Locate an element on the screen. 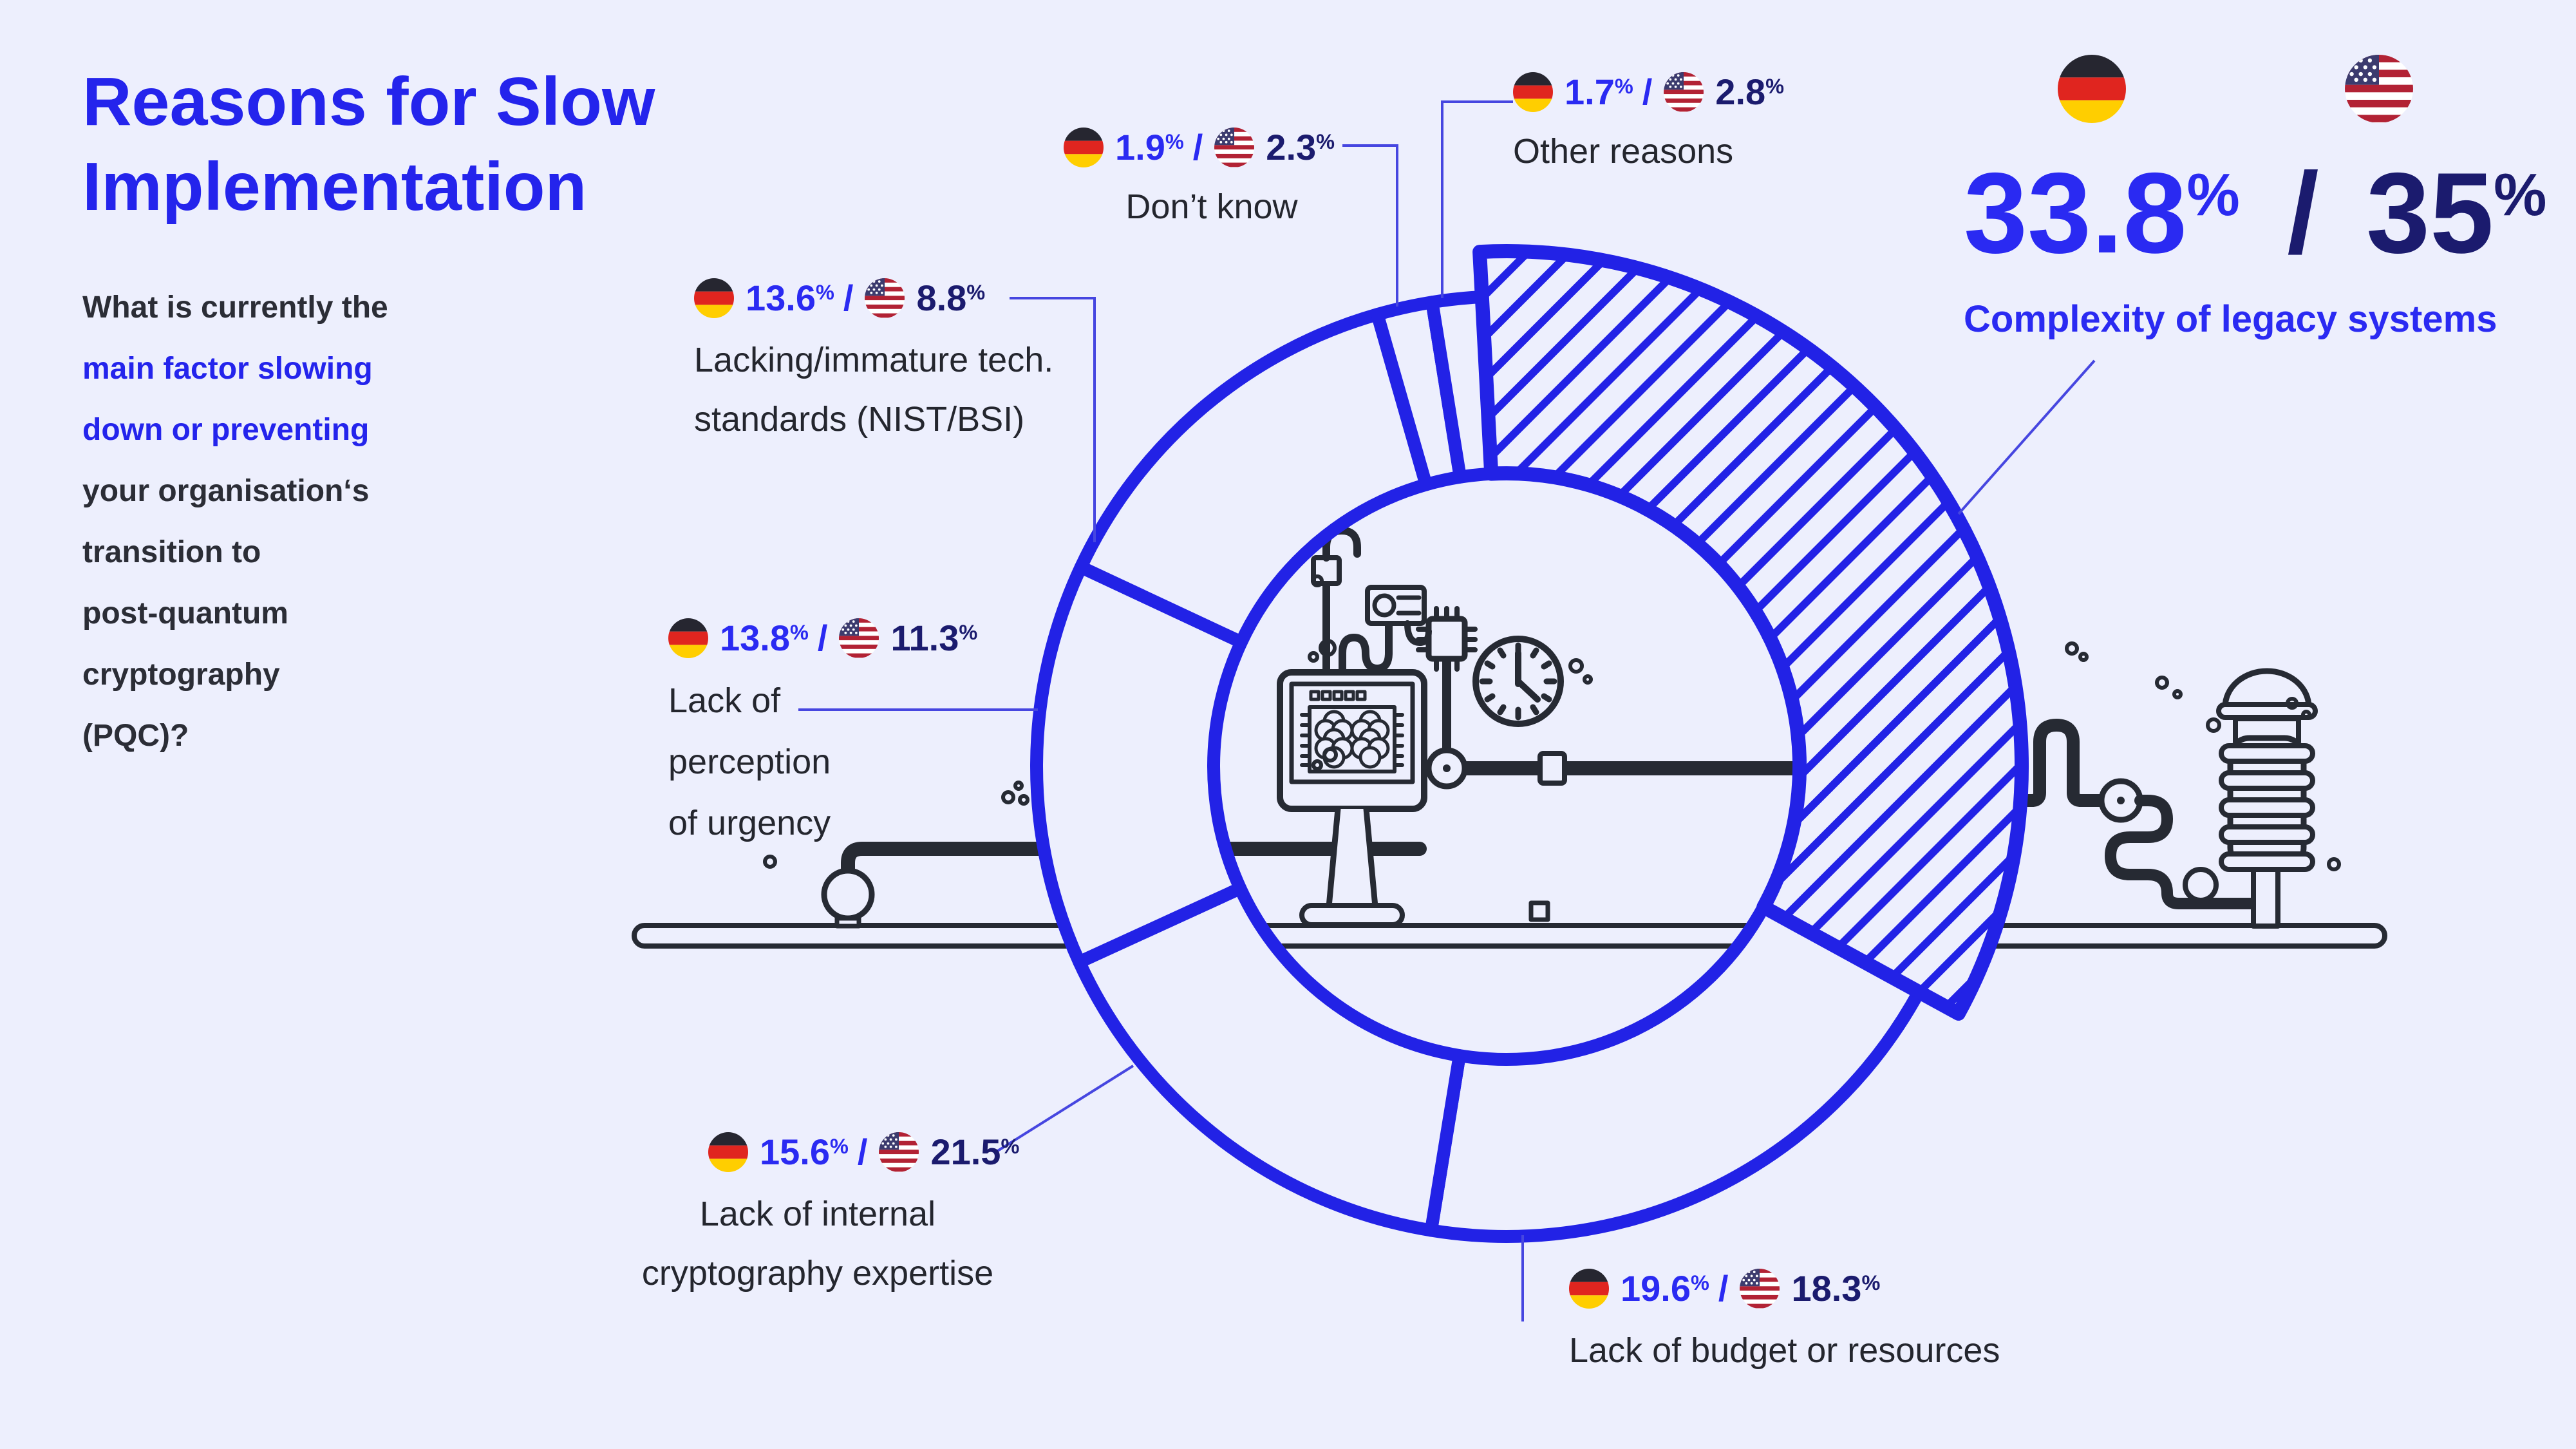 This screenshot has height=1449, width=2576. highlight-values: 33.8% / 35% is located at coordinates (2255, 213).